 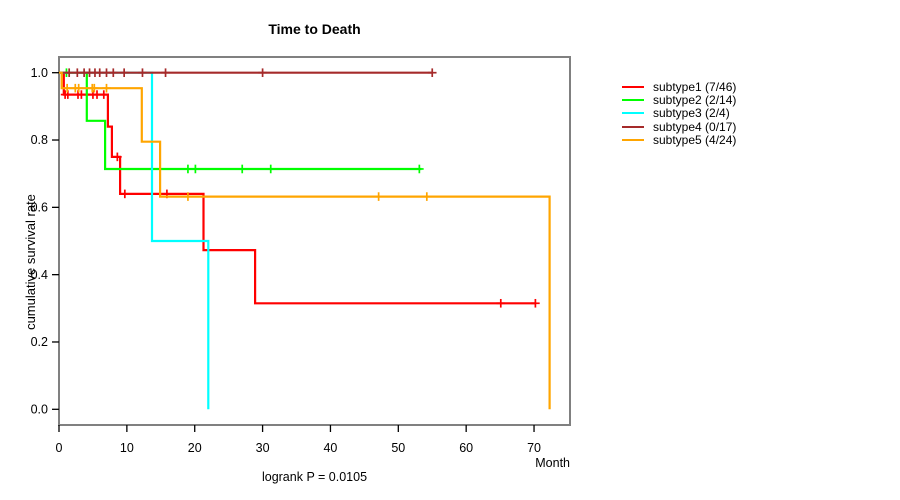 I want to click on chart-title: Time to Death, so click(x=314, y=29).